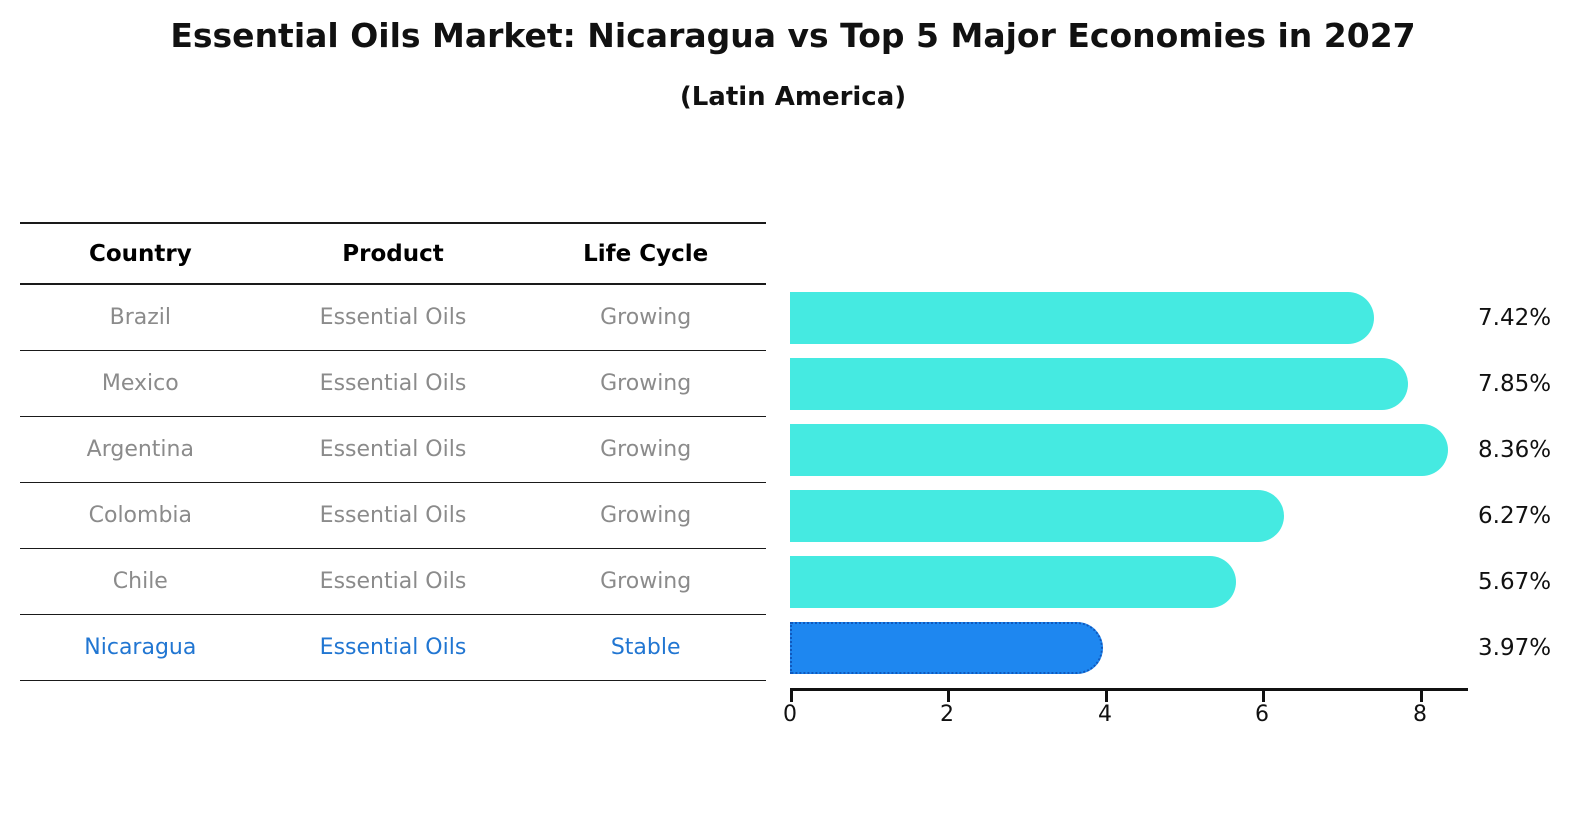  I want to click on table-cell-country: Chile, so click(140, 581).